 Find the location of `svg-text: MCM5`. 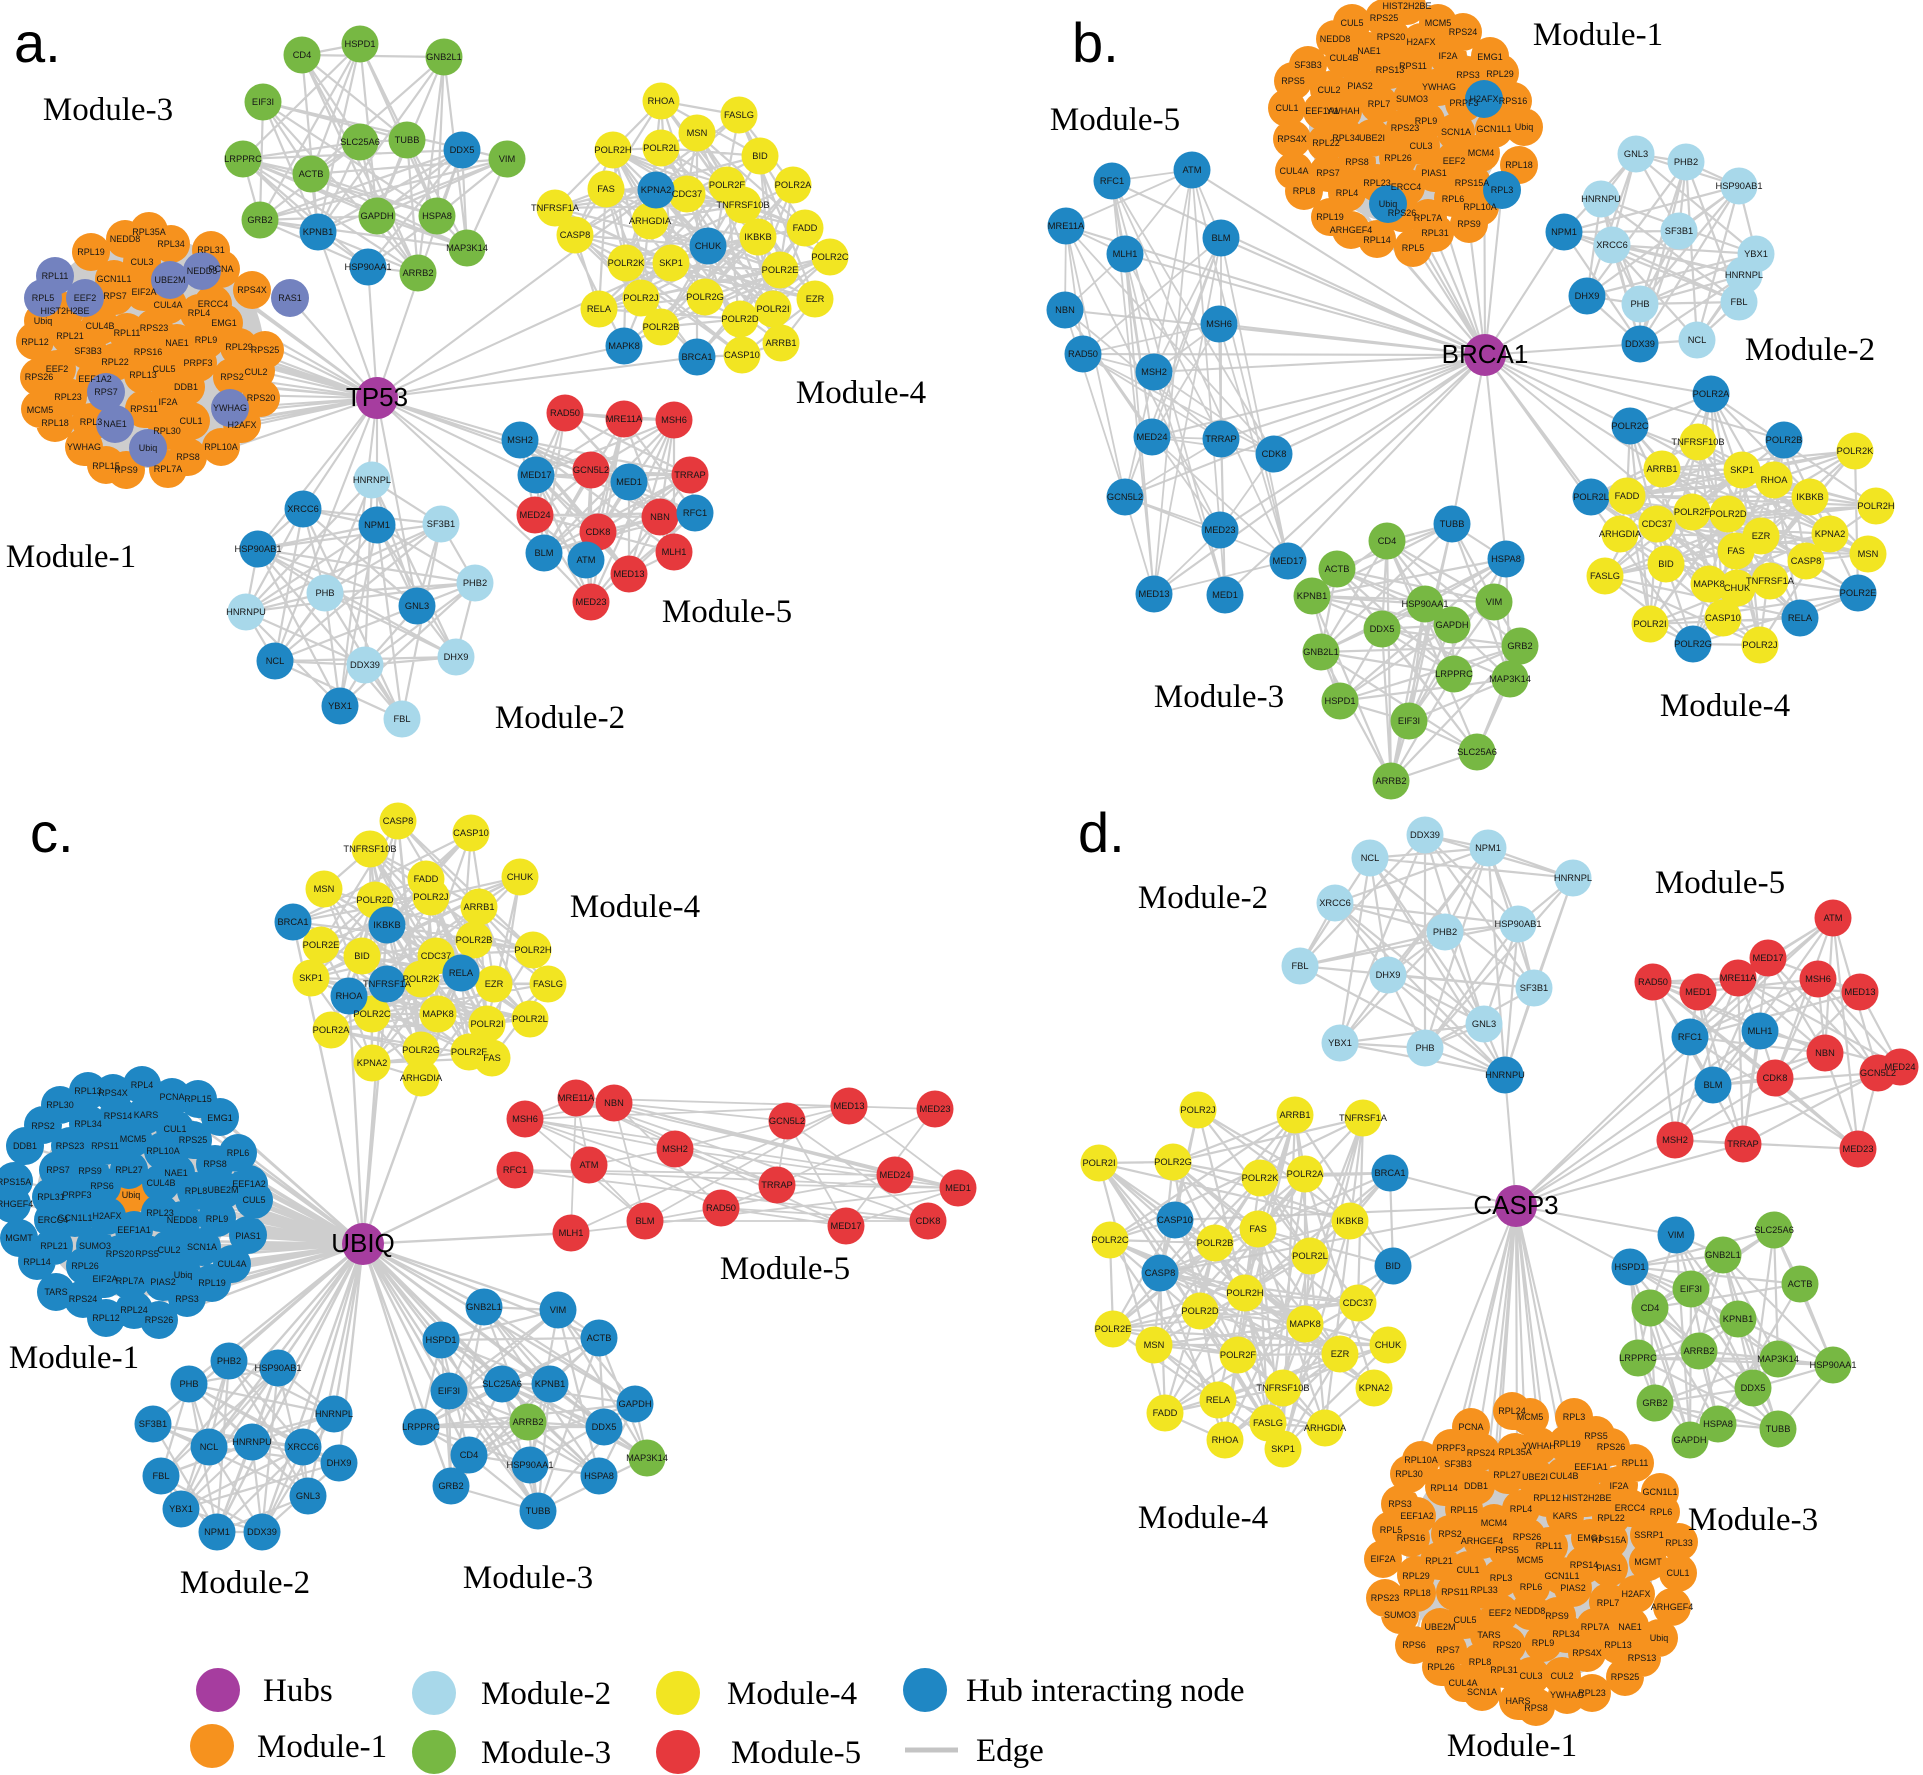

svg-text: MCM5 is located at coordinates (1530, 1560).